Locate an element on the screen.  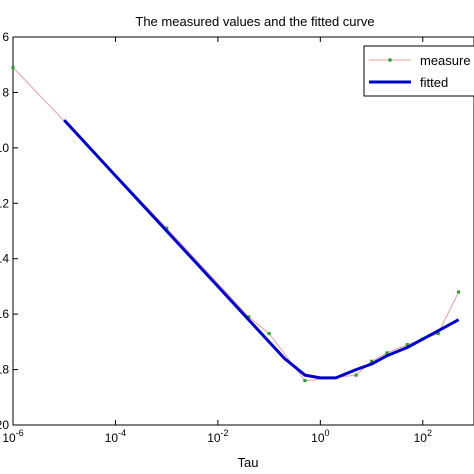
legend-box is located at coordinates (418, 71).